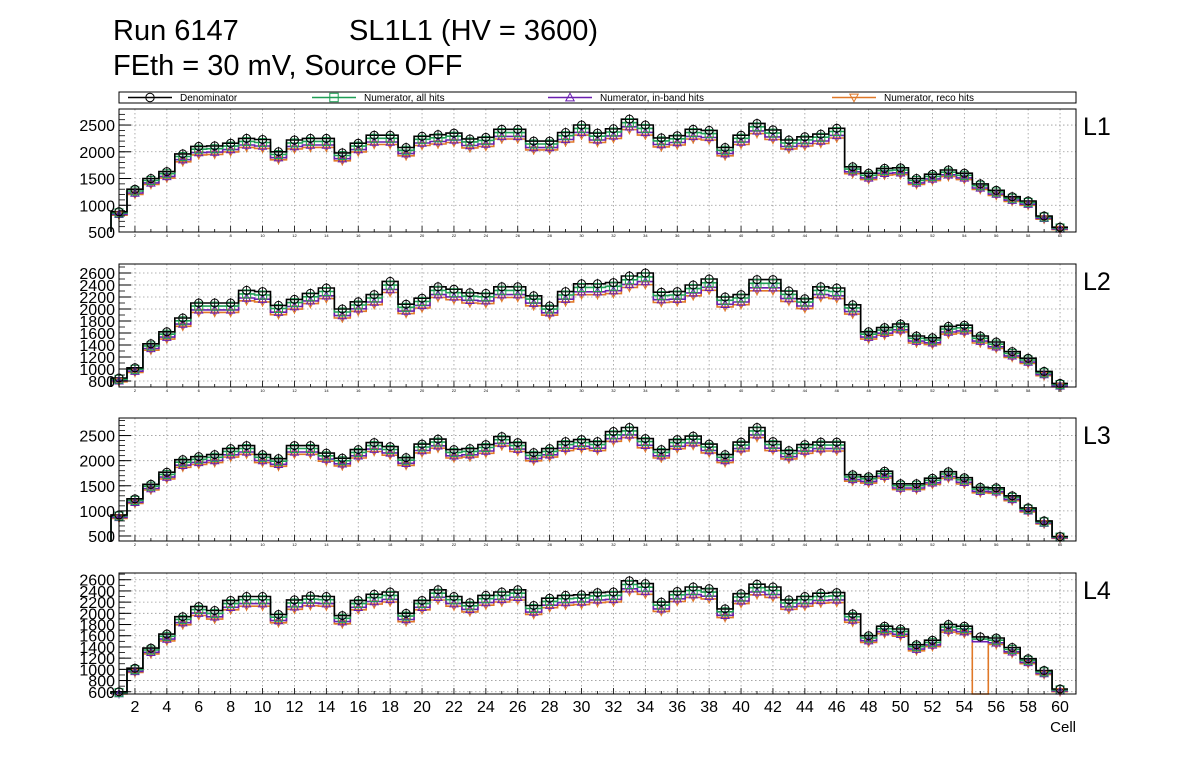 The height and width of the screenshot is (772, 1196). I want to click on x-tick-label-small: 30, so click(581, 390).